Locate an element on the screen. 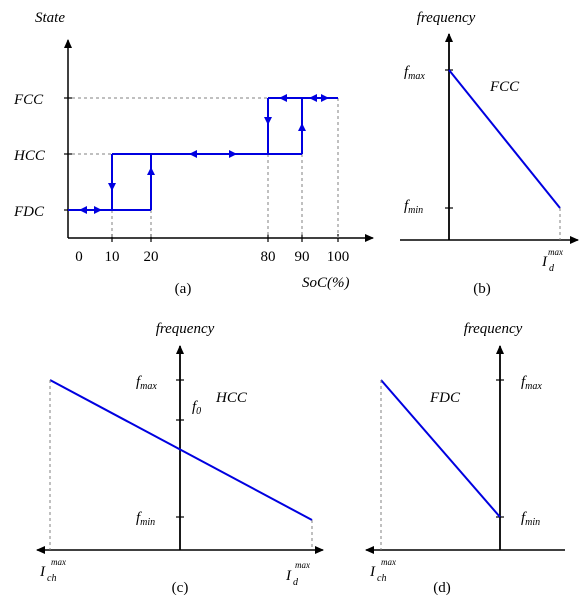 The height and width of the screenshot is (602, 586). panel-c-mode-label: HCC is located at coordinates (231, 398).